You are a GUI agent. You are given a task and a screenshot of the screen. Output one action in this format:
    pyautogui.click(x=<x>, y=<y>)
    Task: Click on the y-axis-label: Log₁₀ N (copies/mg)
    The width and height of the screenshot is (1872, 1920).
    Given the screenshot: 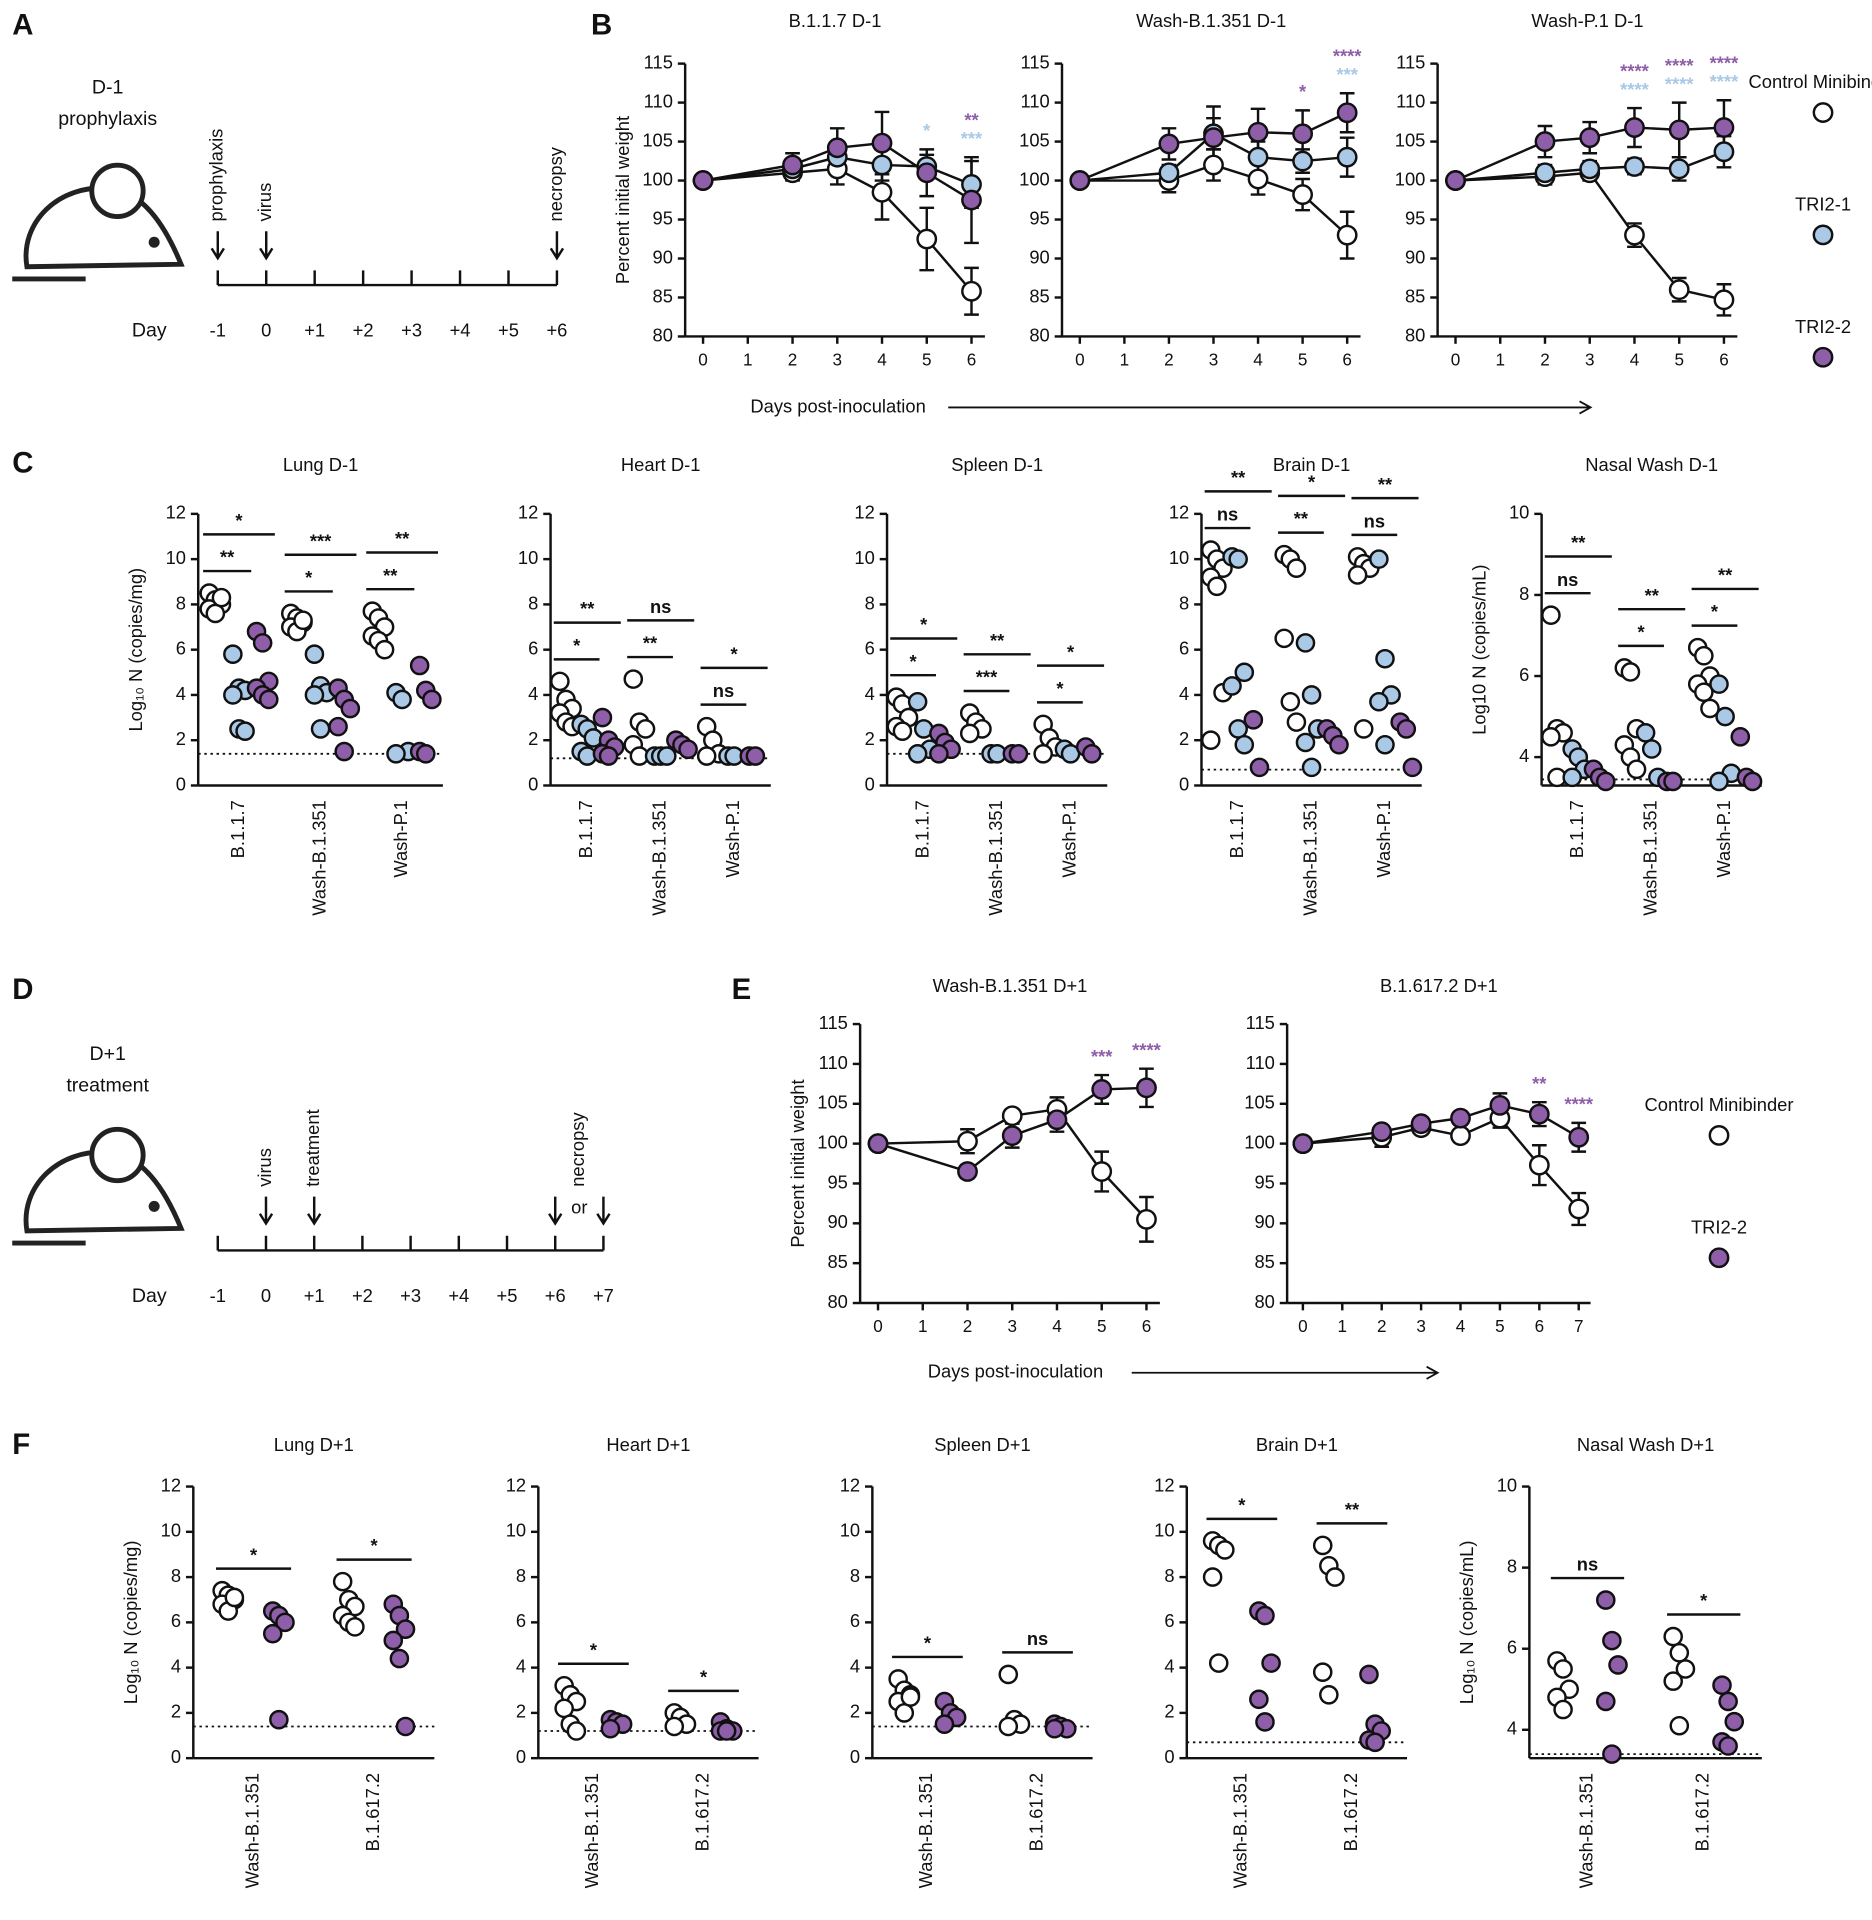 What is the action you would take?
    pyautogui.click(x=135, y=650)
    